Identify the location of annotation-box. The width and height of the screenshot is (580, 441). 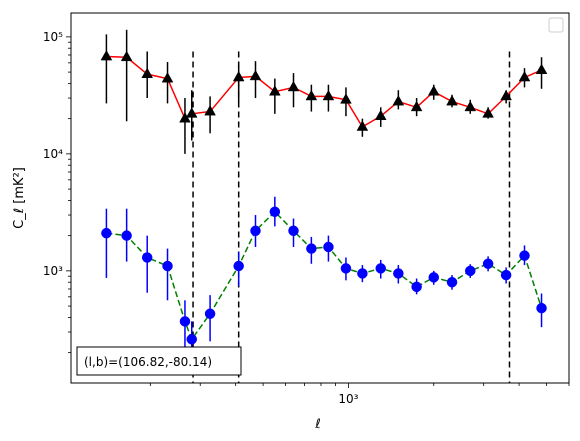
(159, 361).